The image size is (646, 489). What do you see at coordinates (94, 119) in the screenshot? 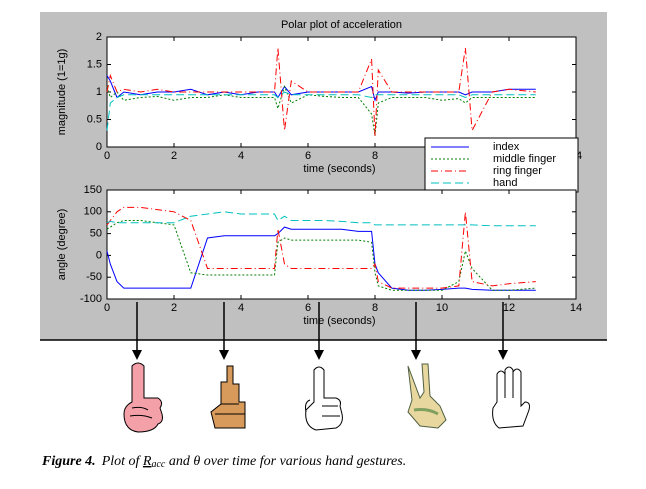
I see `y-tick-label: 0.5` at bounding box center [94, 119].